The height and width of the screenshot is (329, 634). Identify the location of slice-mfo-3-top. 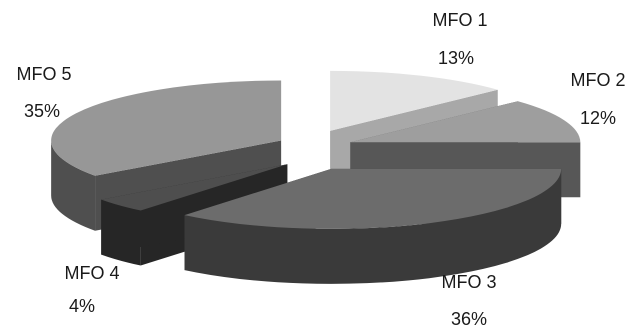
(373, 198).